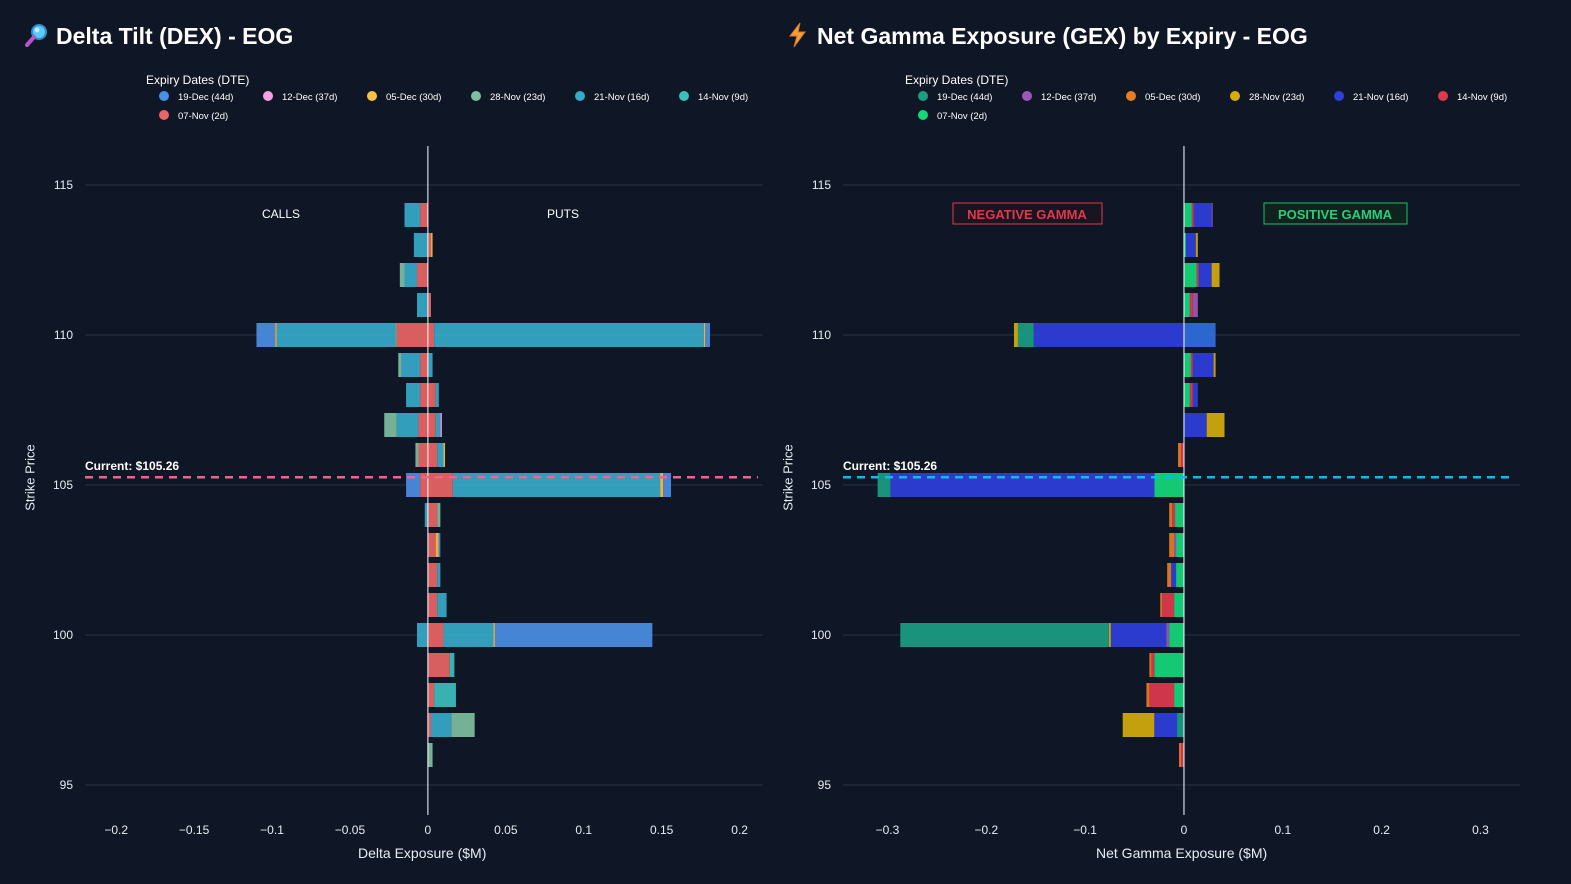  What do you see at coordinates (1480, 830) in the screenshot?
I see `gex-x-tick-label: 0.3` at bounding box center [1480, 830].